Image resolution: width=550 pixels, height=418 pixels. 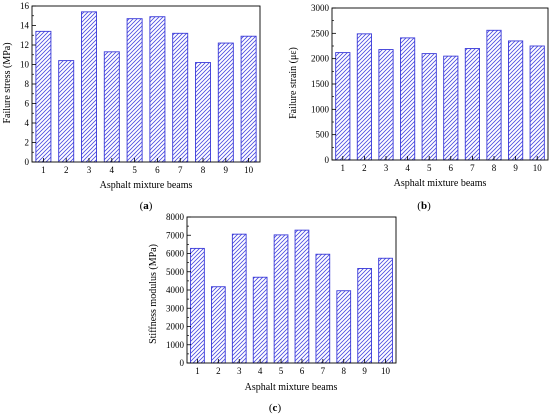 I want to click on y-ticks: 0 500 1000 1500 2000 2500 3000, so click(x=323, y=84).